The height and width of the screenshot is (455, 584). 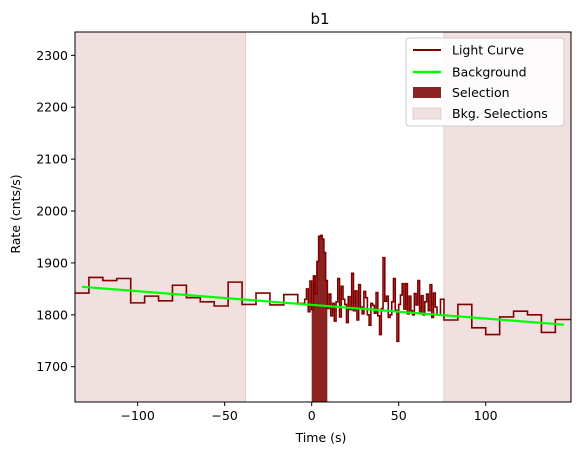 I want to click on legend-frame, so click(x=485, y=82).